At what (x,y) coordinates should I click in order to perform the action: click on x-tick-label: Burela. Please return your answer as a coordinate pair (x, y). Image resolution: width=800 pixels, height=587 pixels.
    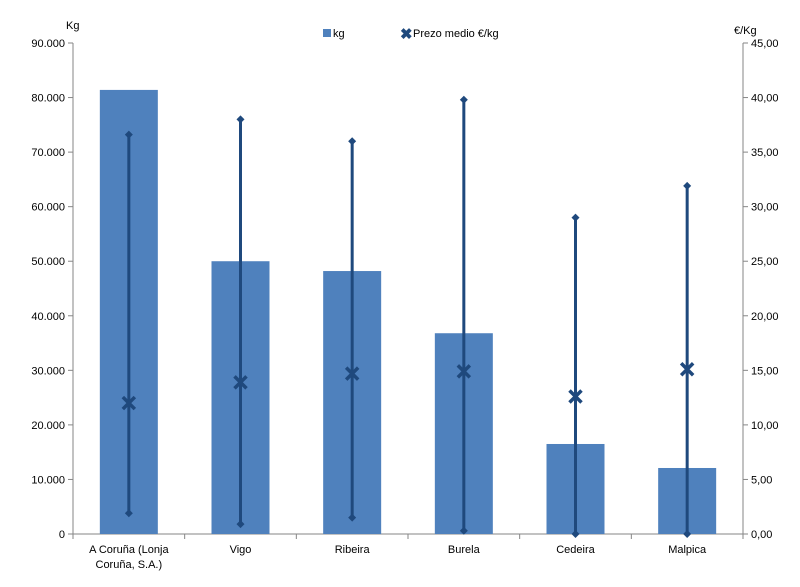
    Looking at the image, I should click on (464, 550).